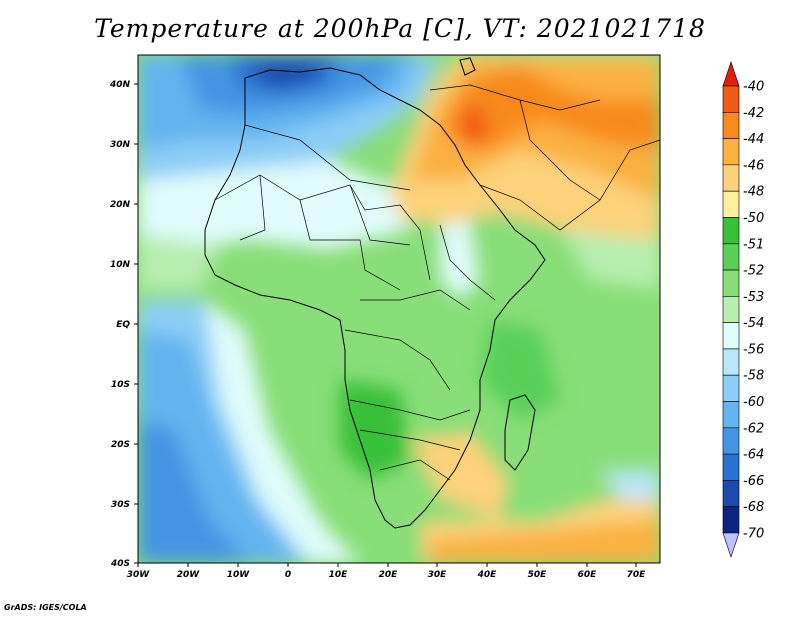 The width and height of the screenshot is (800, 618). I want to click on colorbar-top-arrow, so click(731, 74).